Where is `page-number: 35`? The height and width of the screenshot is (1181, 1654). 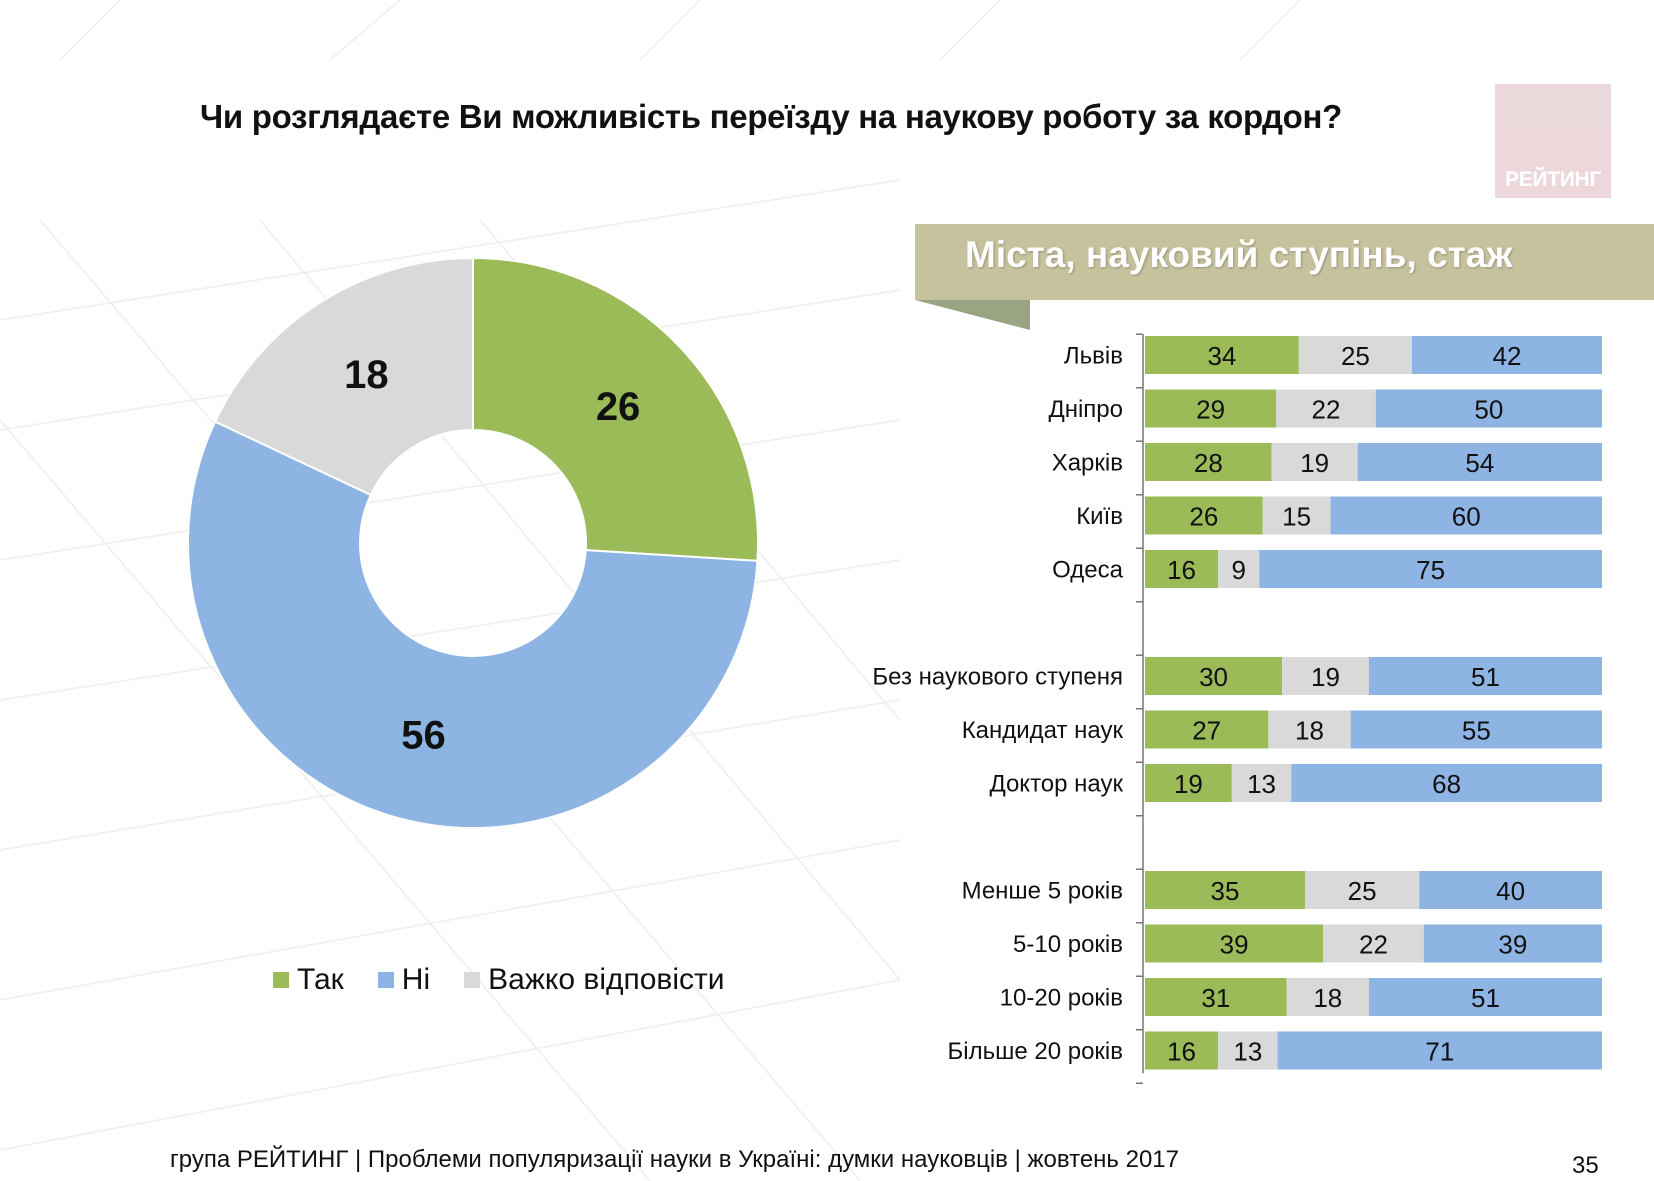
page-number: 35 is located at coordinates (1585, 1165).